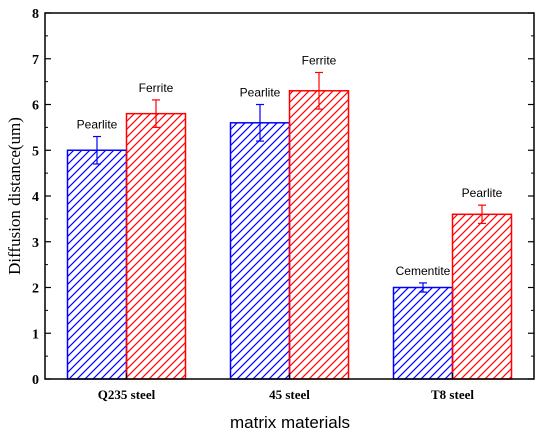 This screenshot has width=550, height=435. I want to click on y-tick-label: 3, so click(35, 243).